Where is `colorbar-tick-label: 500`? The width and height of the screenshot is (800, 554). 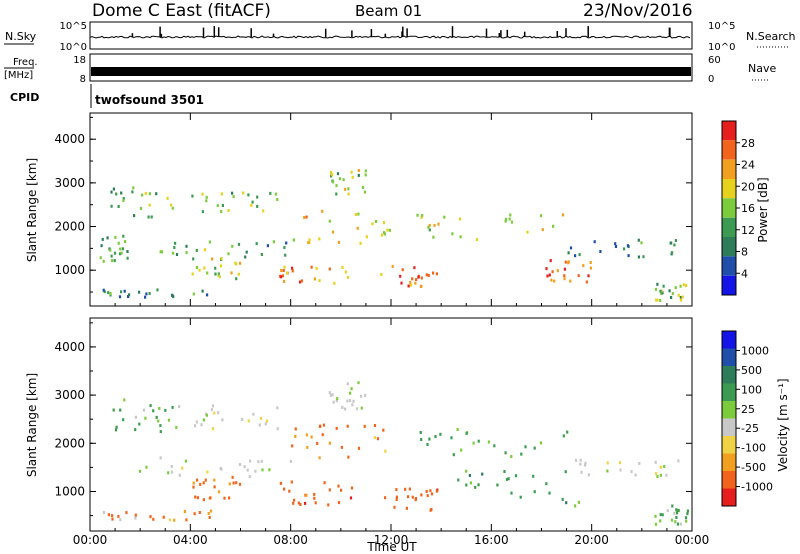 colorbar-tick-label: 500 is located at coordinates (751, 370).